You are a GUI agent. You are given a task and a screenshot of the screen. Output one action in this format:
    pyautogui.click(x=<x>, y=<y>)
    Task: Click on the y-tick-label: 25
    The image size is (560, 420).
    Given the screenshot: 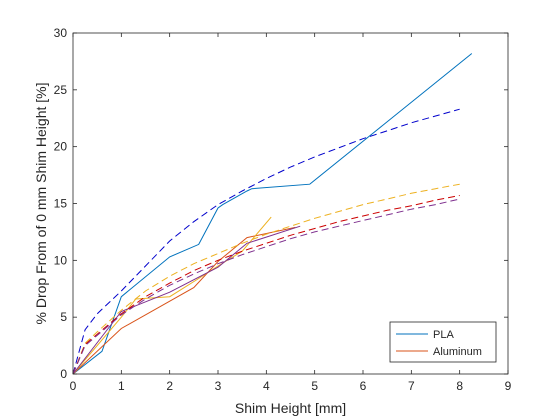 What is the action you would take?
    pyautogui.click(x=61, y=90)
    